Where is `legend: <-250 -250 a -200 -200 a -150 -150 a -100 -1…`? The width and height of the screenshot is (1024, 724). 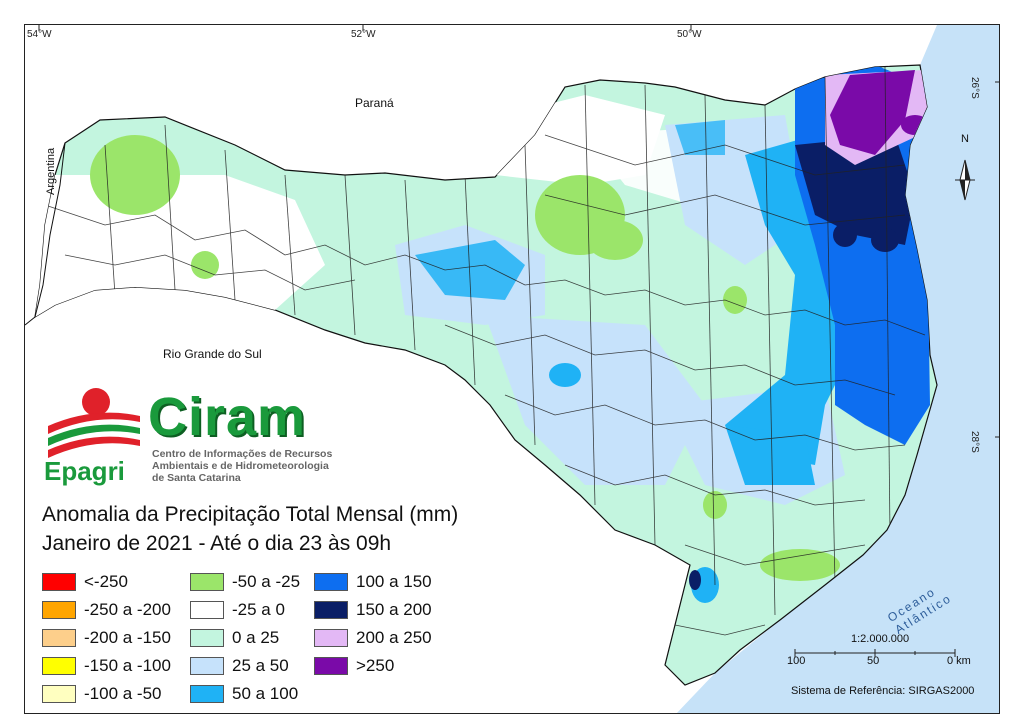
legend: <-250 -250 a -200 -200 a -150 -150 a -100 -1… is located at coordinates (252, 642).